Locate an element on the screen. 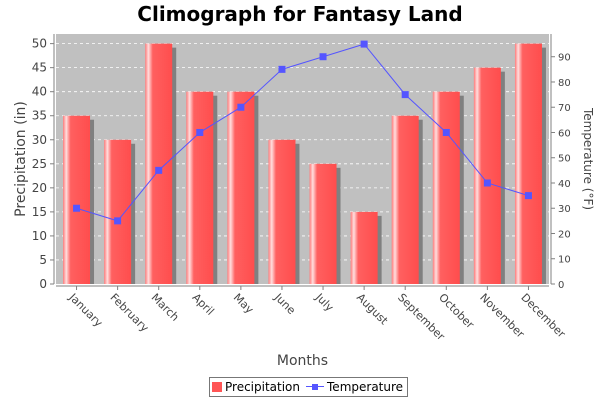  temperature-point-august is located at coordinates (364, 44).